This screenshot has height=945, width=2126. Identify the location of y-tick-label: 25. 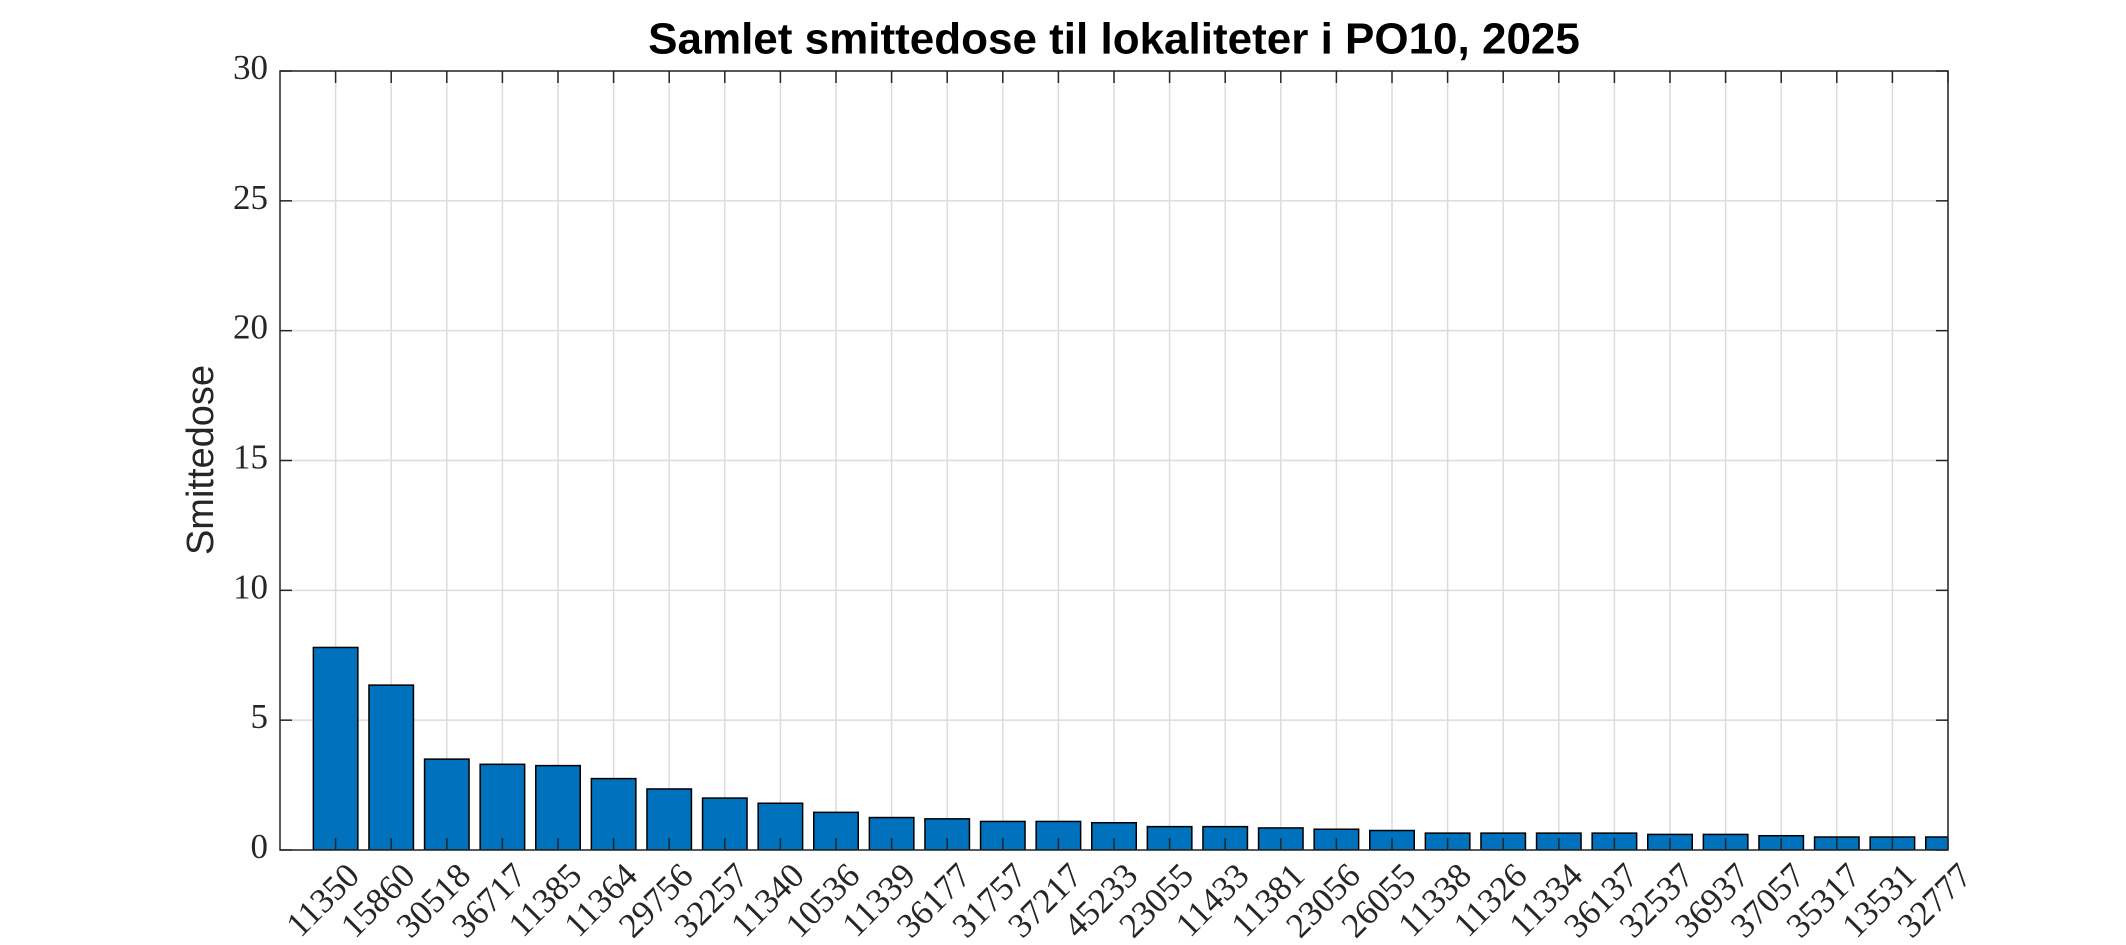
(250, 197).